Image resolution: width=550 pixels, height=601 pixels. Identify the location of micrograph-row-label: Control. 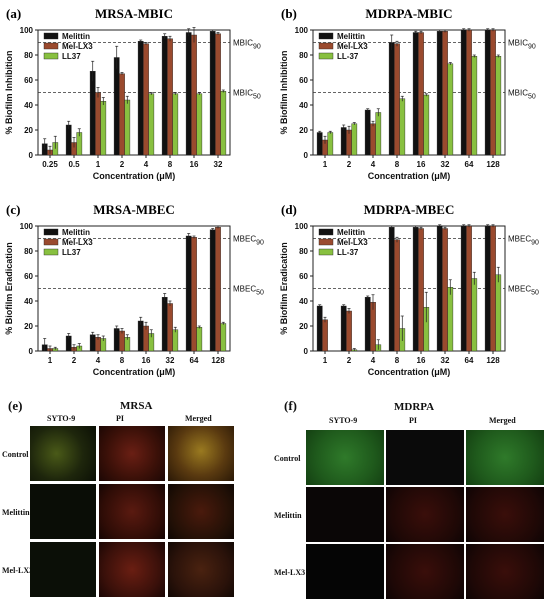
(287, 458).